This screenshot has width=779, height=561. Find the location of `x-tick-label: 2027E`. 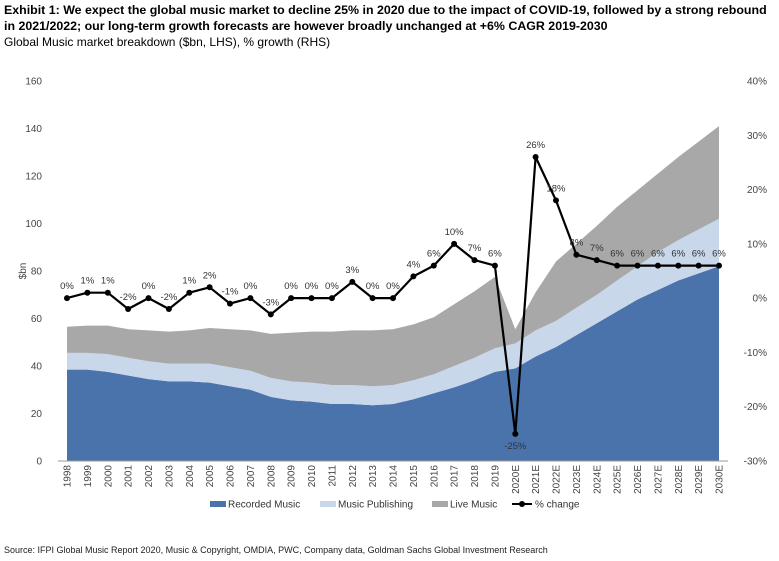

x-tick-label: 2027E is located at coordinates (658, 479).